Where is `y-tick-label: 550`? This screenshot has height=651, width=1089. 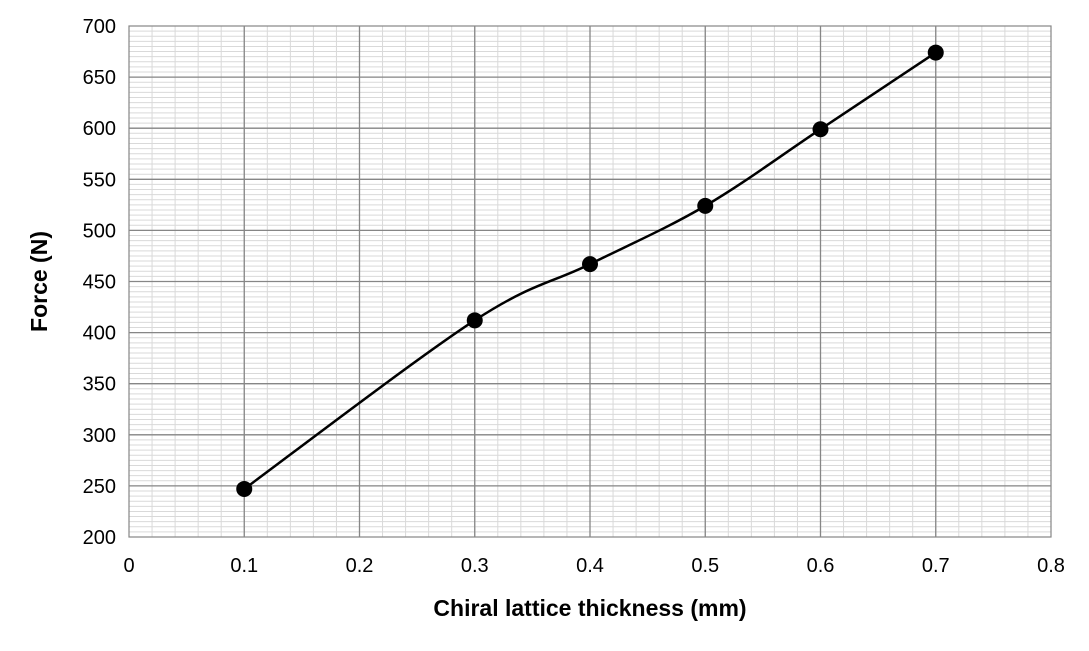
y-tick-label: 550 is located at coordinates (99, 180).